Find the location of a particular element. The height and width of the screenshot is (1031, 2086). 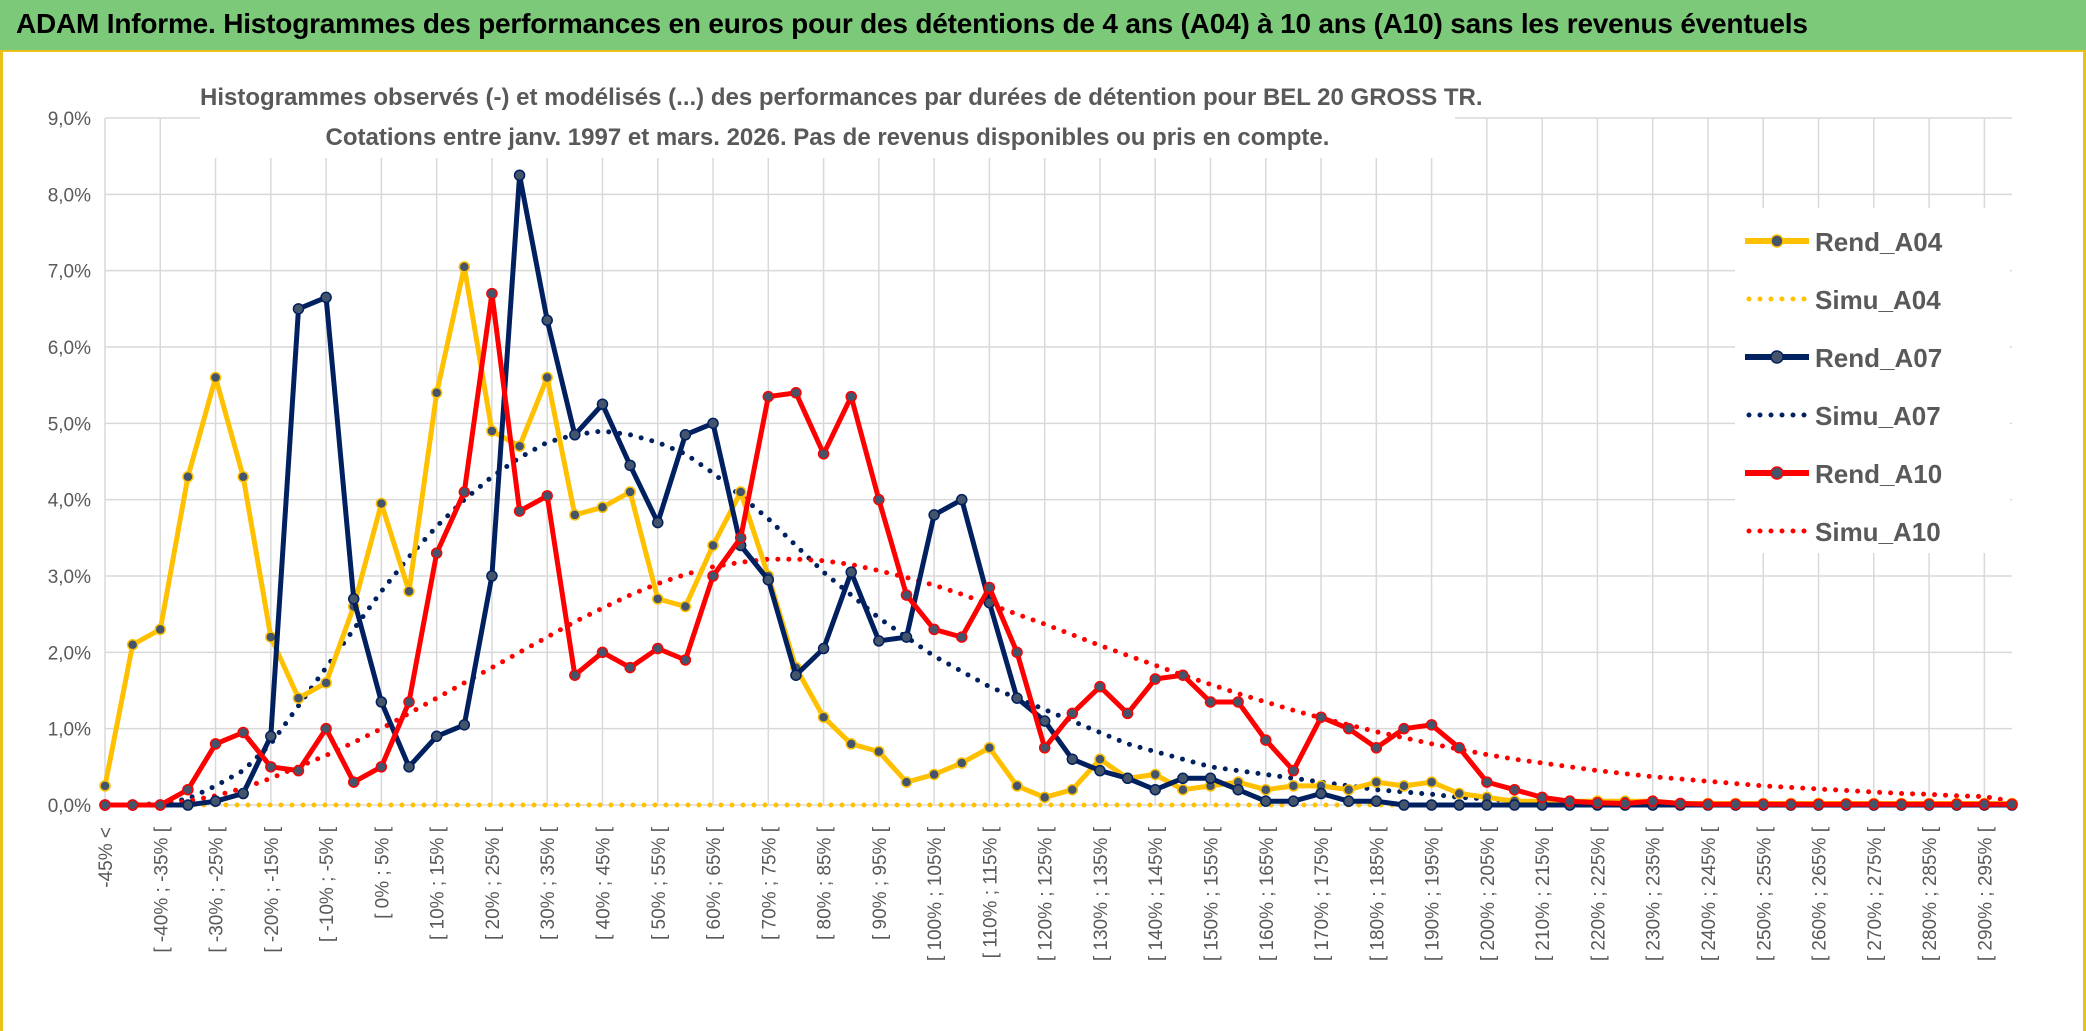

y-tick-label: 8,0% is located at coordinates (69, 195).